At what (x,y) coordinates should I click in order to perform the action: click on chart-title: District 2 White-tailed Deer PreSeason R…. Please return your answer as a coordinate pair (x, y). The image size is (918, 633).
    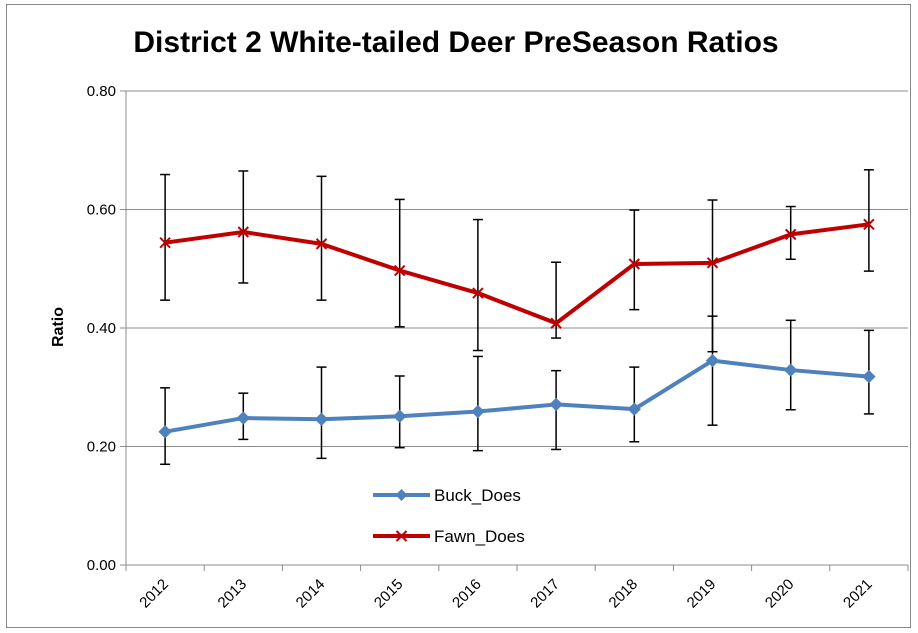
    Looking at the image, I should click on (455, 42).